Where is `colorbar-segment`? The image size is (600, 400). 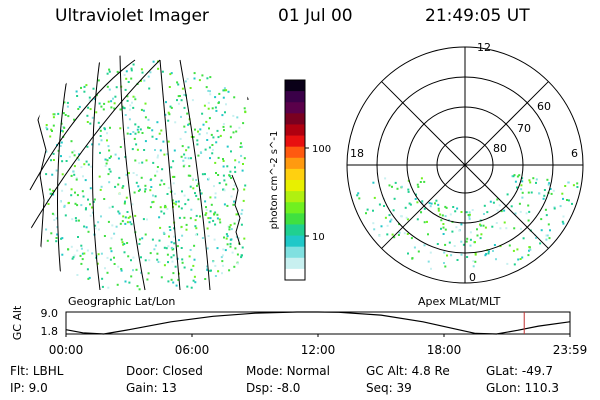
colorbar-segment is located at coordinates (295, 163).